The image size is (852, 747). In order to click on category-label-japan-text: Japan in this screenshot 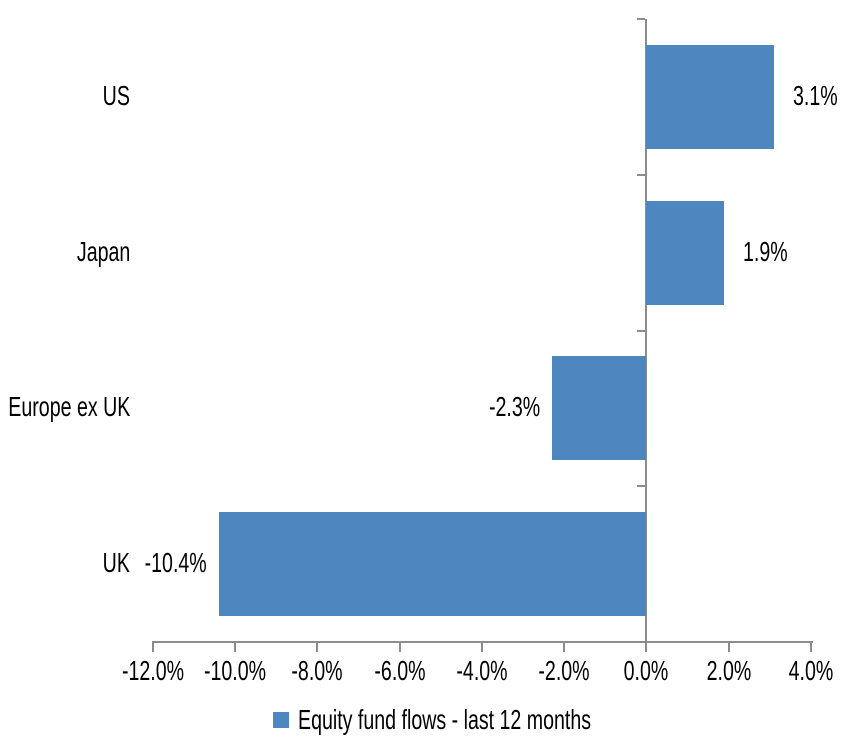, I will do `click(103, 251)`.